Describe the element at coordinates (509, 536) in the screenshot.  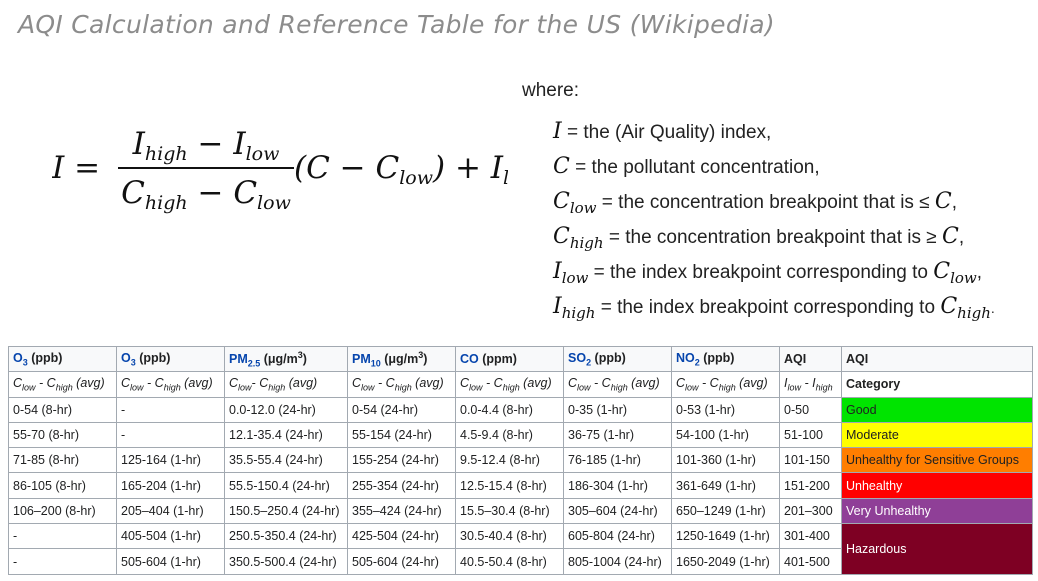
I see `table-cell: 30.5-40.4 (8-hr)` at that location.